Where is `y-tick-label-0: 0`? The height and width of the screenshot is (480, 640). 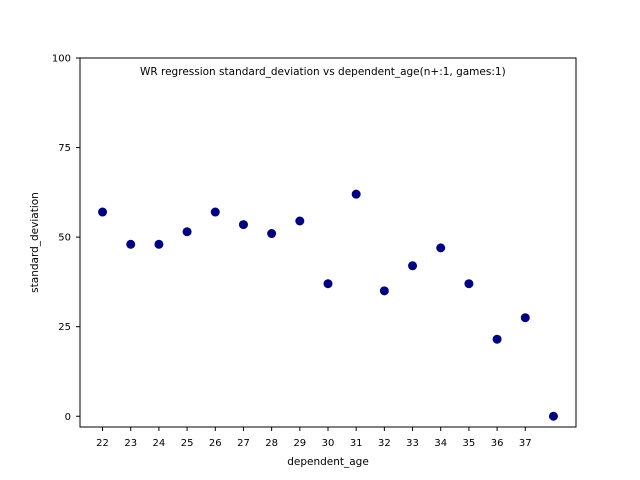 y-tick-label-0: 0 is located at coordinates (68, 417).